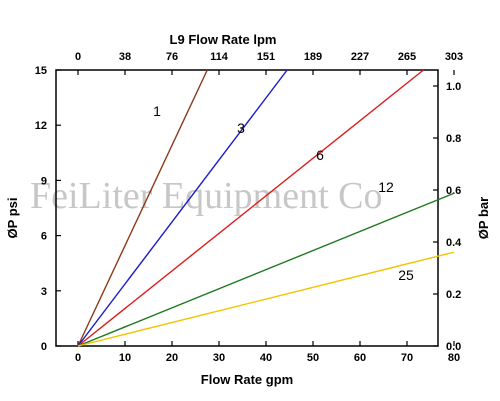 Image resolution: width=500 pixels, height=401 pixels. What do you see at coordinates (453, 191) in the screenshot?
I see `y-right-tick-label: 0.6` at bounding box center [453, 191].